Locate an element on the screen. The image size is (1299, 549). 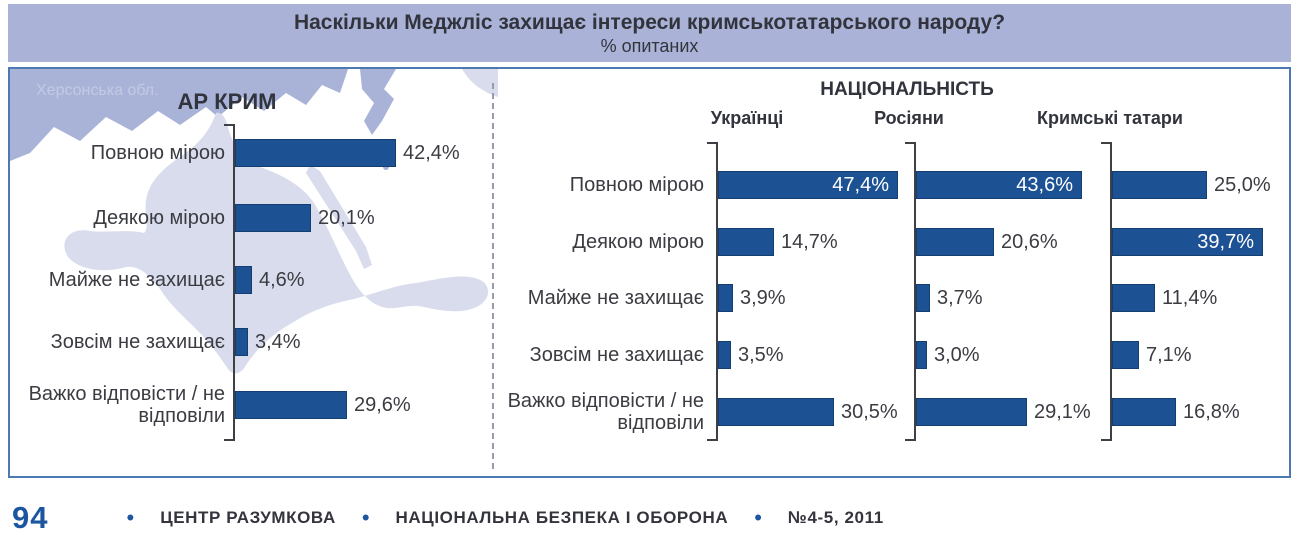
bar-value-label: 3,7% is located at coordinates (960, 298).